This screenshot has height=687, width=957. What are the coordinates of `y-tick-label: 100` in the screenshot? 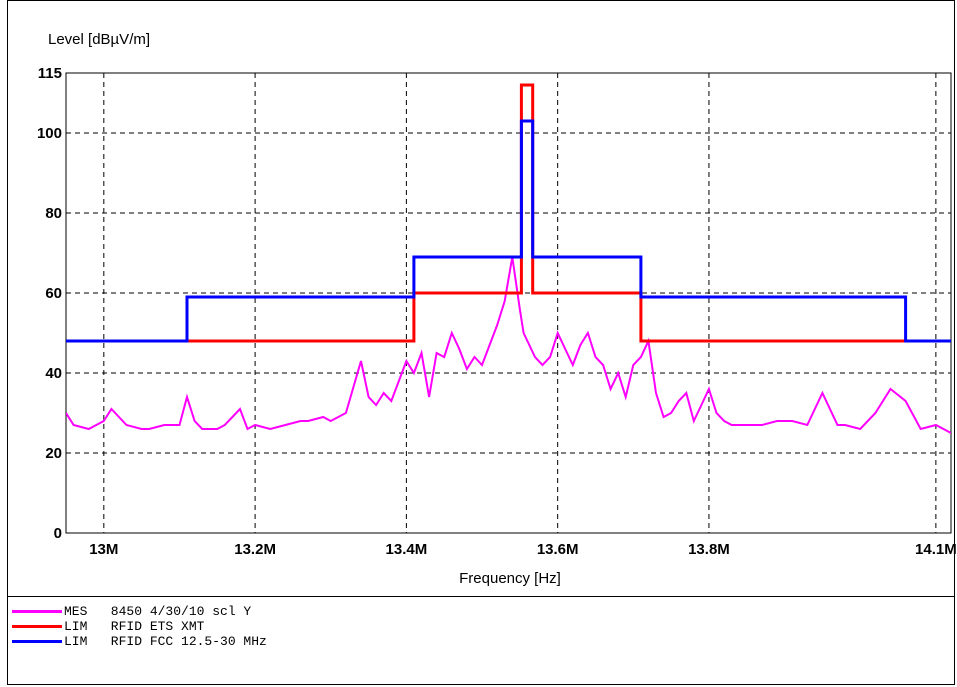 It's located at (49, 133).